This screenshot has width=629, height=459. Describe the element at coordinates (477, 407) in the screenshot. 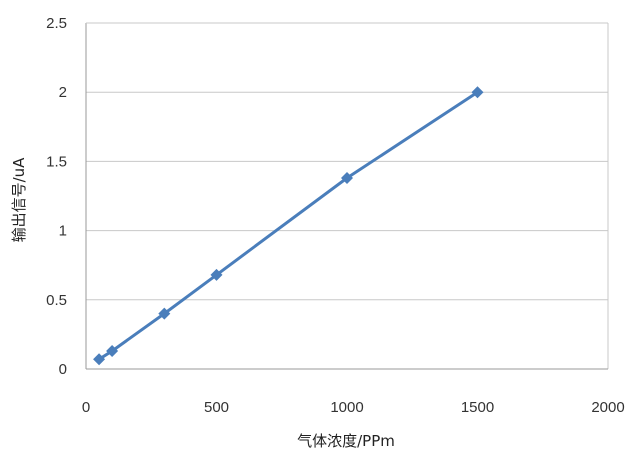

I see `x-tick-label: 1500` at that location.